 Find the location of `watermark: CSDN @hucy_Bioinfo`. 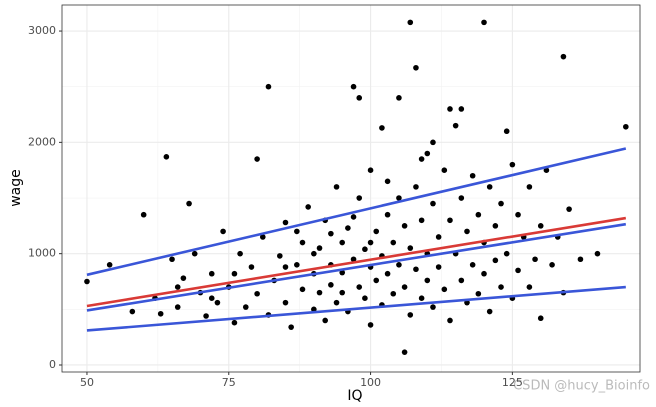

watermark: CSDN @hucy_Bioinfo is located at coordinates (581, 386).